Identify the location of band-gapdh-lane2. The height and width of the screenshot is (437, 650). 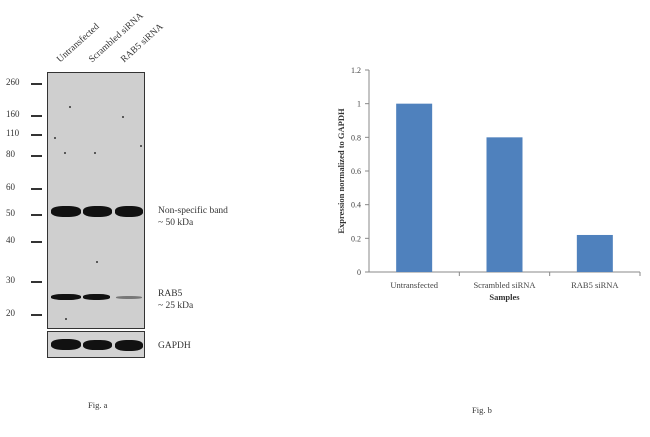
(97, 345).